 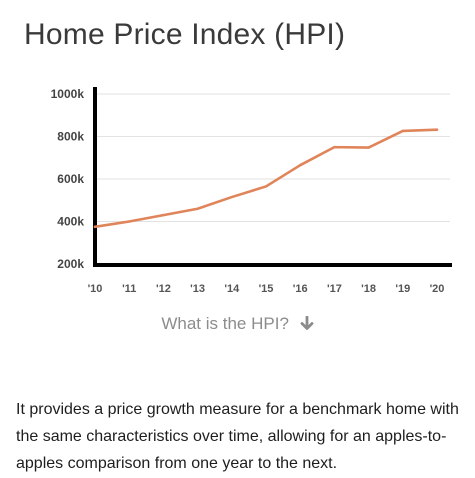 I want to click on x-tick-label: '15, so click(x=266, y=289).